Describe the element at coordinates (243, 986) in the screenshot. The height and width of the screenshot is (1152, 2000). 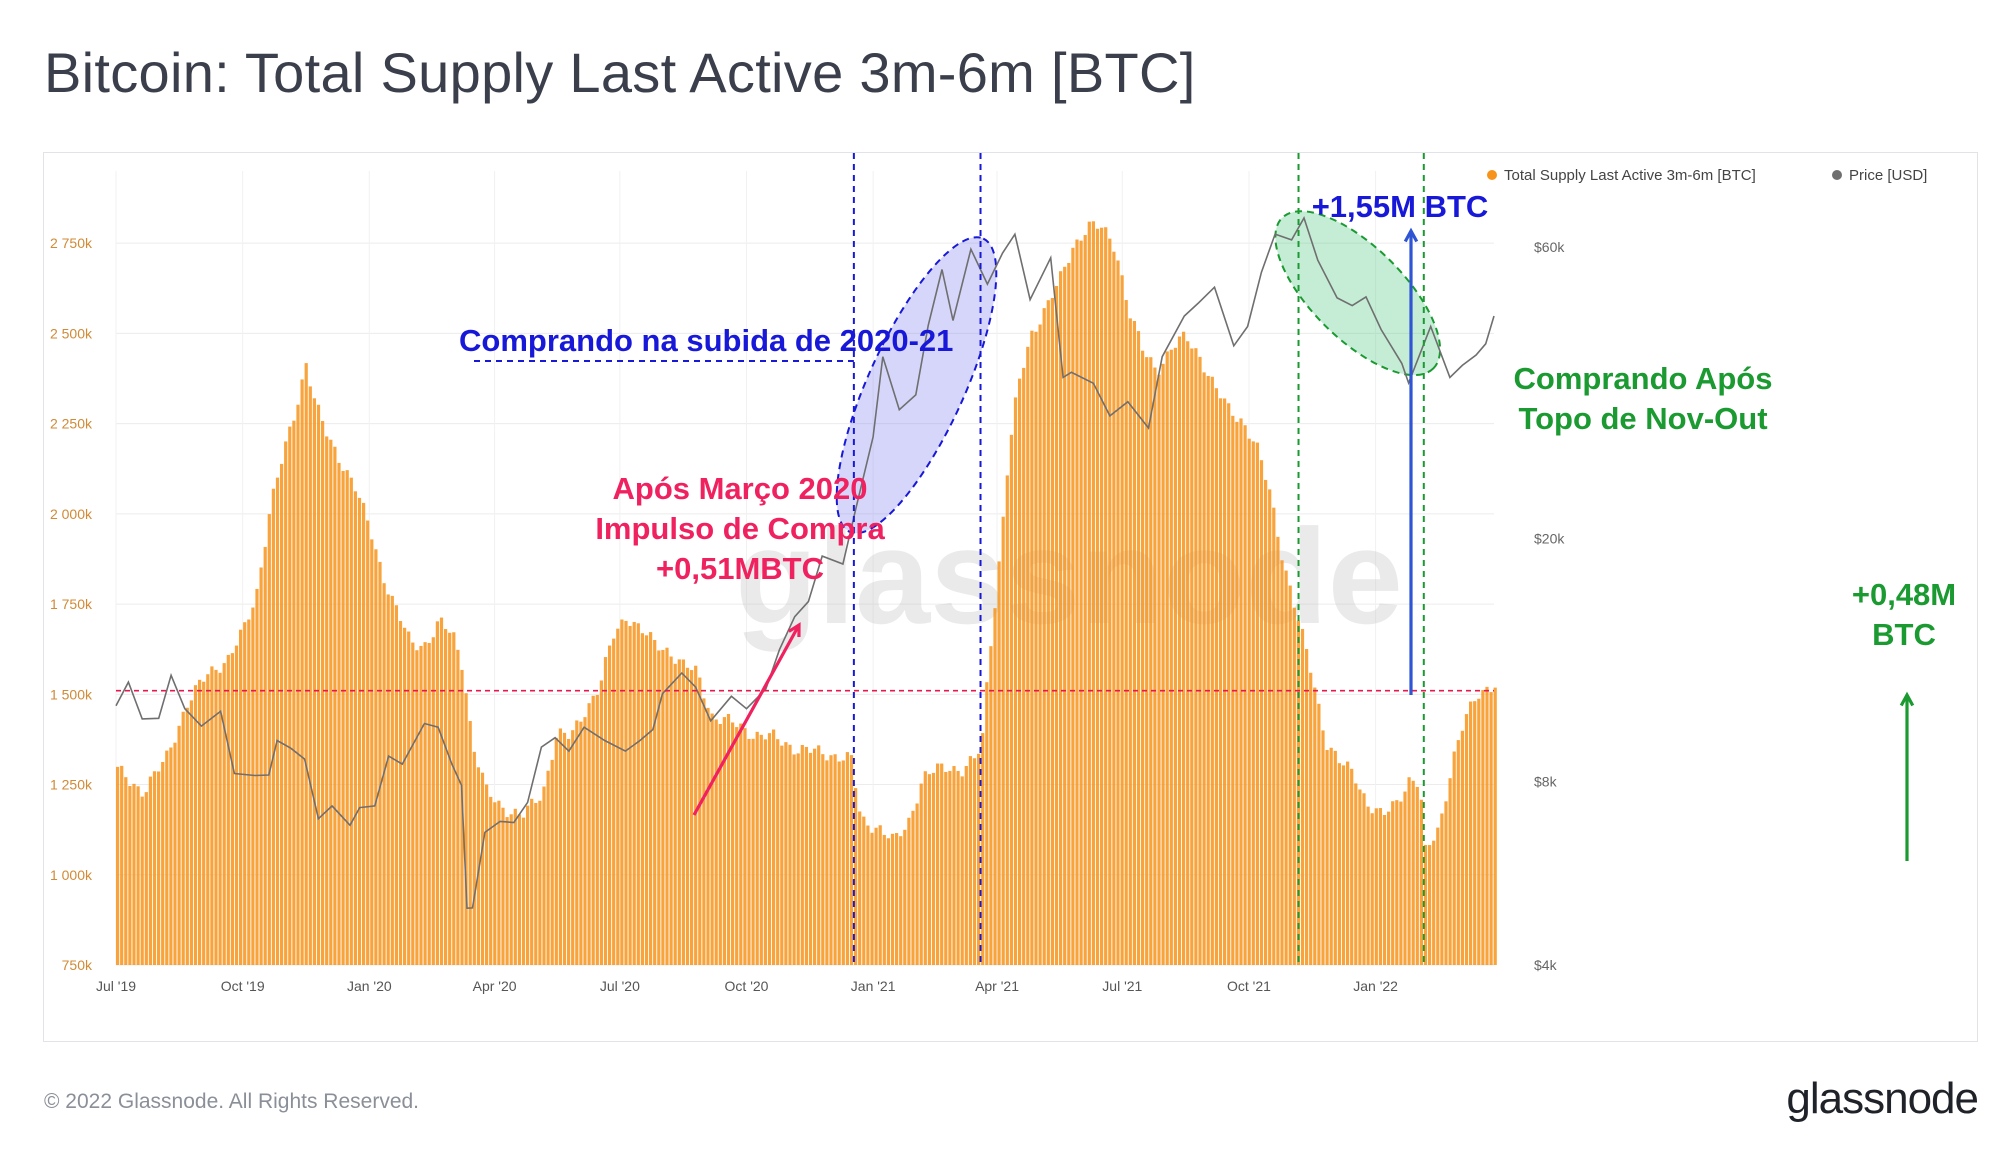
I see `x-tick-label: Oct '19` at that location.